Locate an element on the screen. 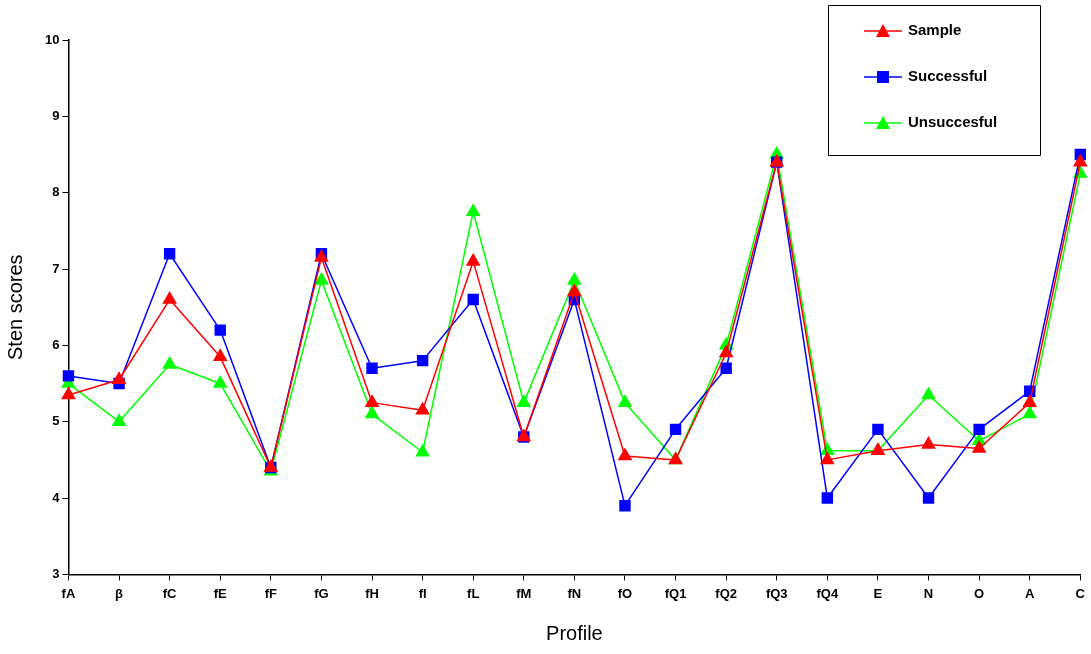  y-tick-label: 10 is located at coordinates (52, 39).